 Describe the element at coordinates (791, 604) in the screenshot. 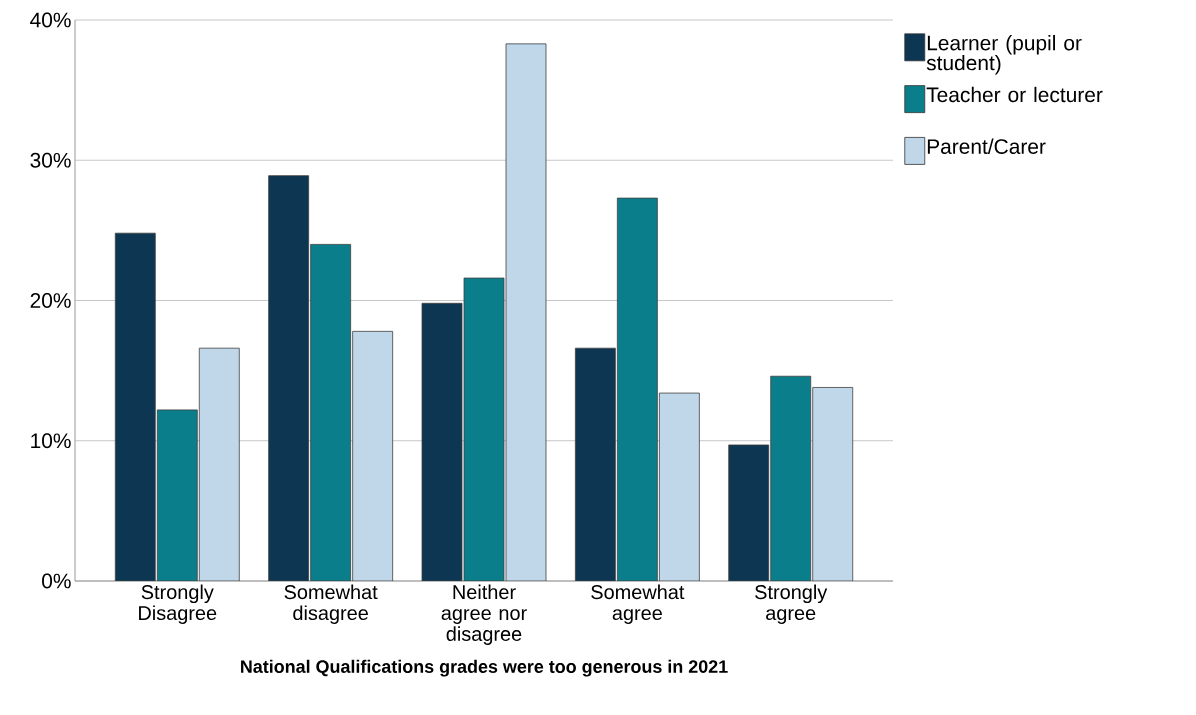

I see `x-tick-label: Strongly agree` at that location.